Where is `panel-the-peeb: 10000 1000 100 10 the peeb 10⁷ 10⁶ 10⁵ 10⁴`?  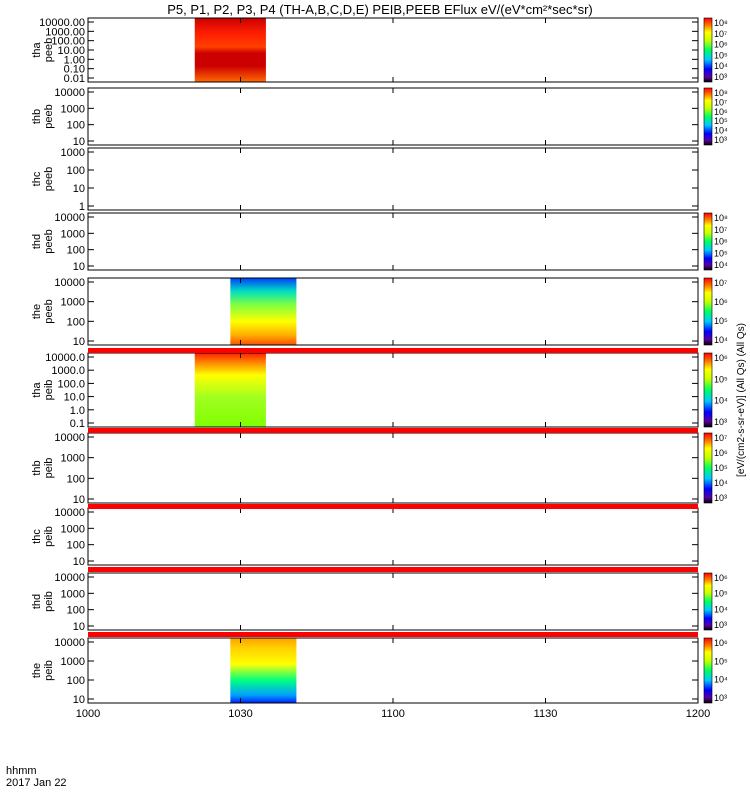
panel-the-peeb: 10000 1000 100 10 the peeb 10⁷ 10⁶ 10⁵ 10⁴ is located at coordinates (379, 312).